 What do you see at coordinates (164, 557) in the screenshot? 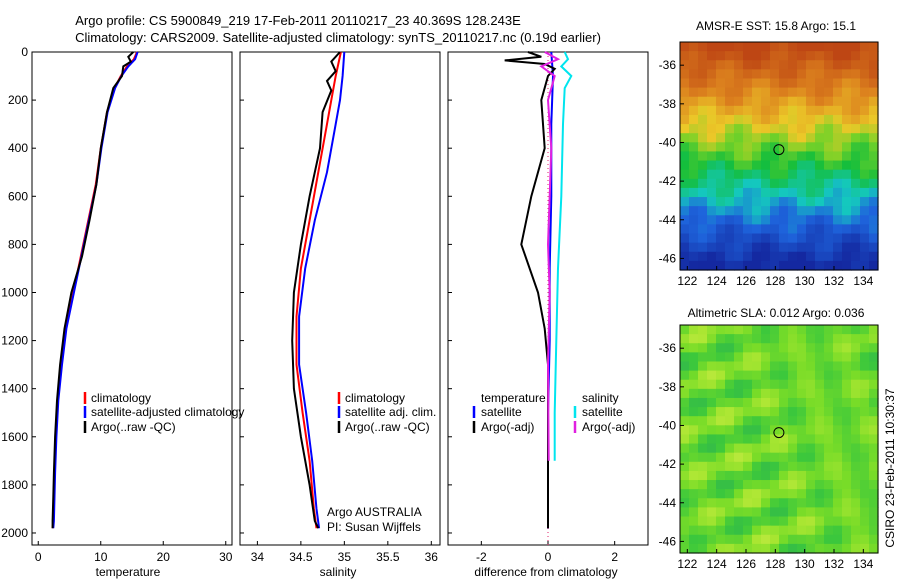
I see `x-tick-label: 20` at bounding box center [164, 557].